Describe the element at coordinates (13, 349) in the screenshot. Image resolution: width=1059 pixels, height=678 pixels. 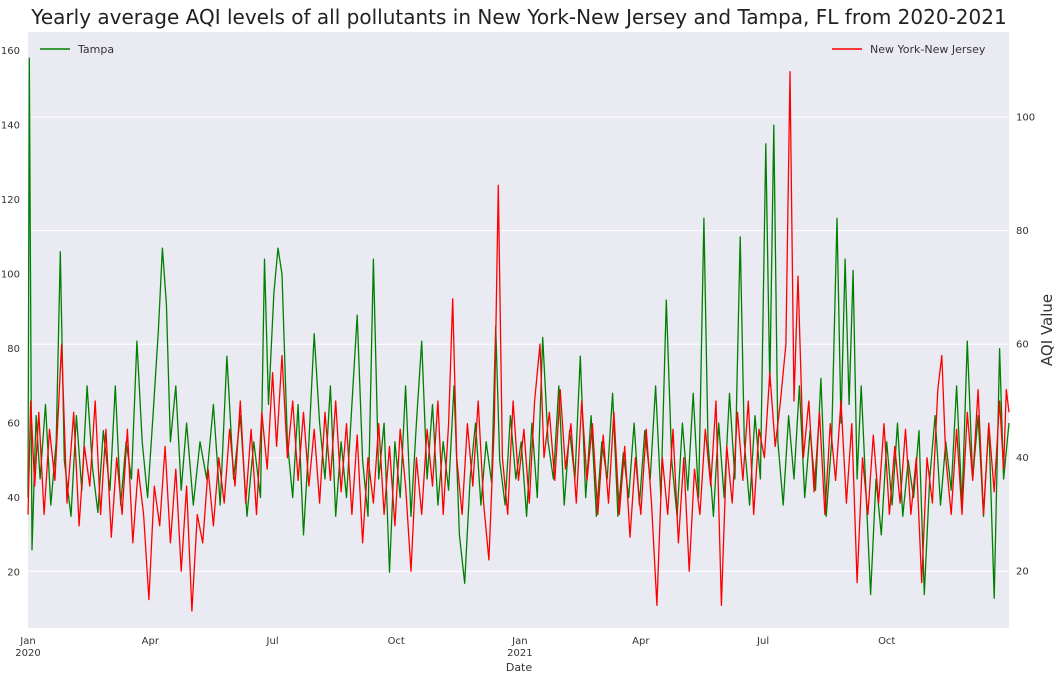
I see `y-left-tick-80: 80` at that location.